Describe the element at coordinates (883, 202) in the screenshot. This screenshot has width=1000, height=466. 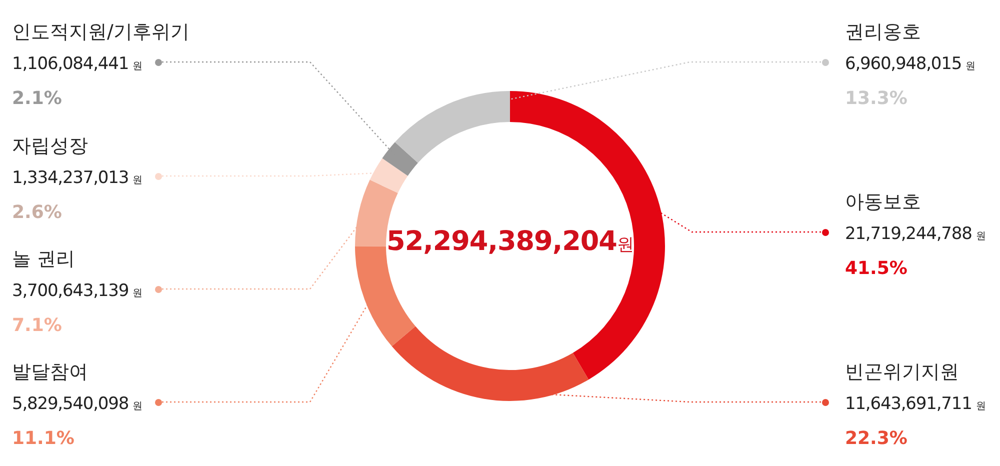
I see `slice-label: 아동보호` at that location.